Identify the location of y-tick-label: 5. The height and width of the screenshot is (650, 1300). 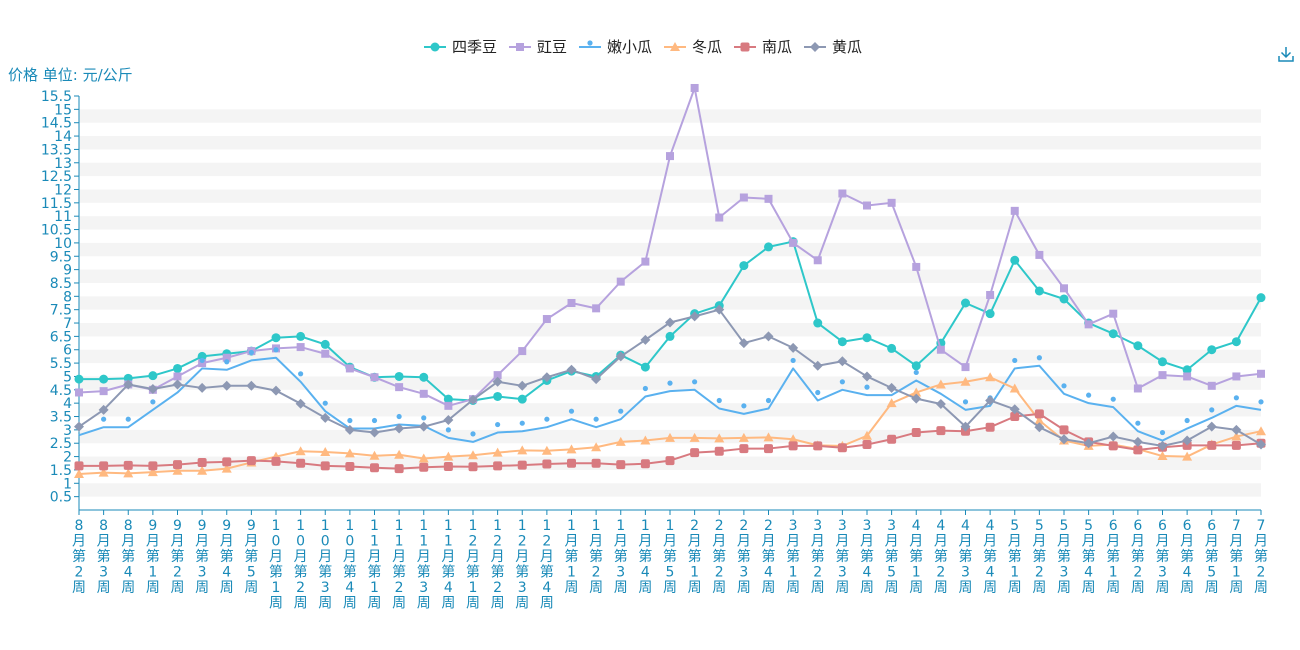
(67, 377).